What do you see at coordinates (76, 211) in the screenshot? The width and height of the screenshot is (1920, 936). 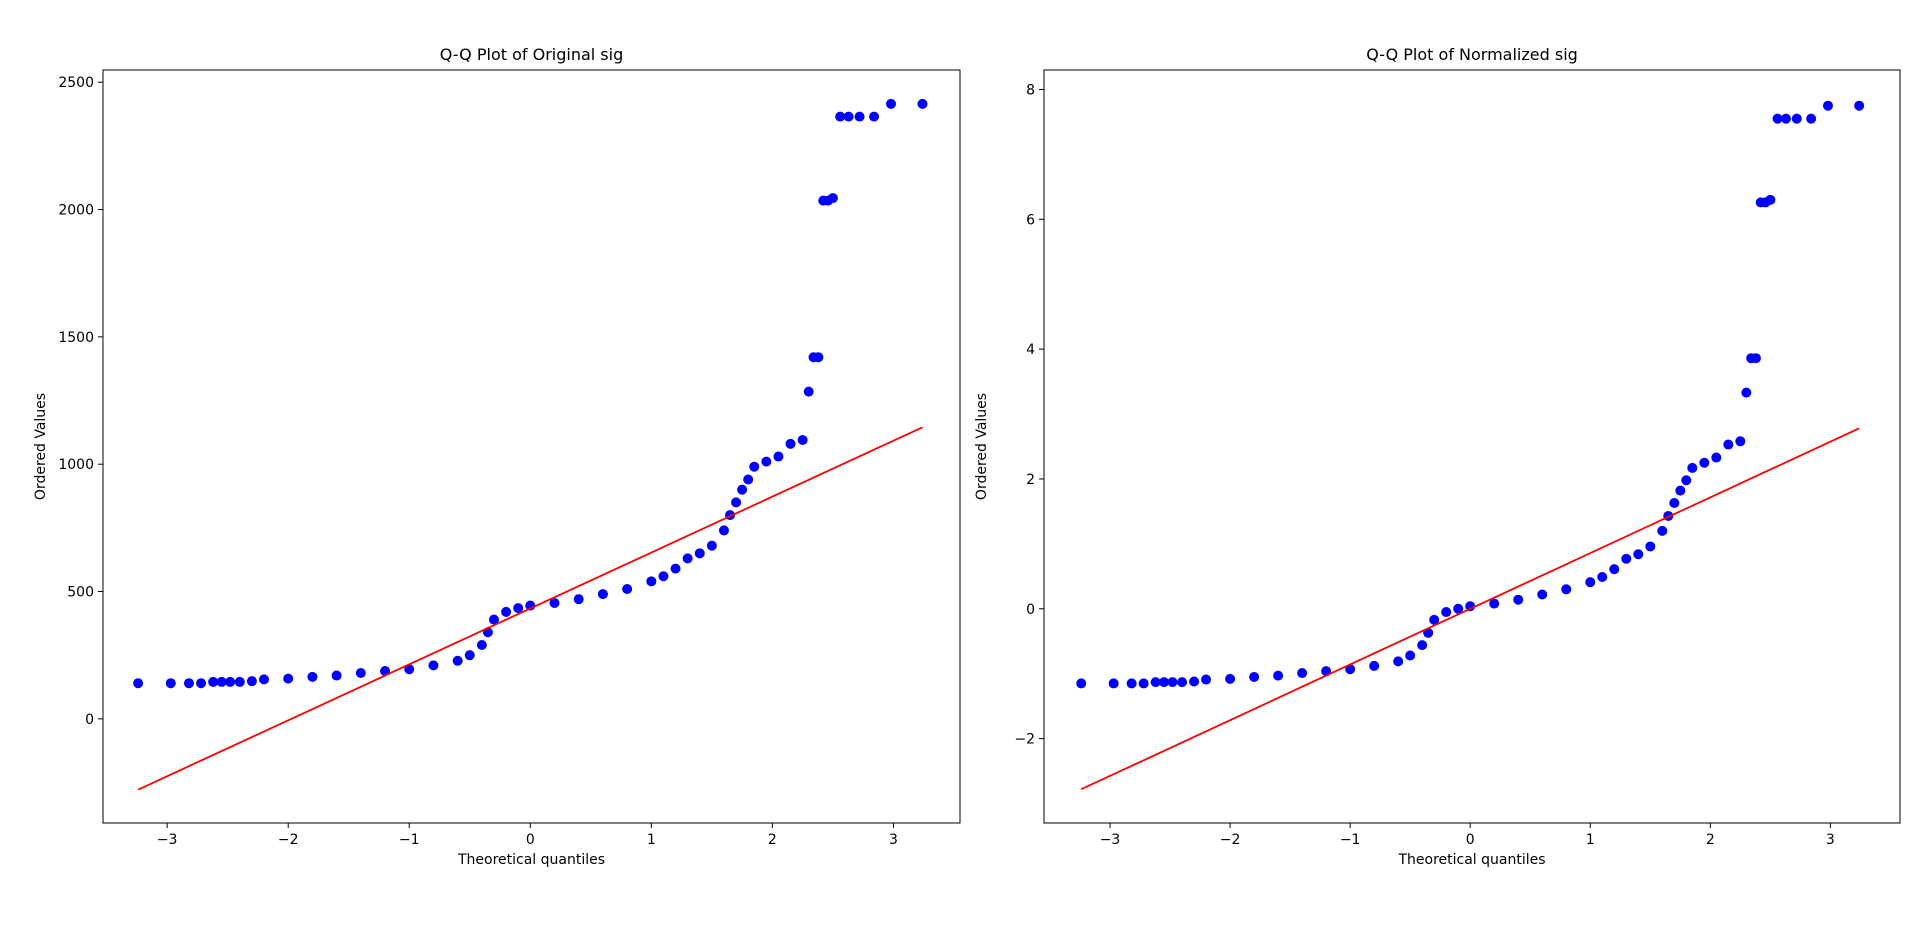 I see `y-tick-label: 2000` at bounding box center [76, 211].